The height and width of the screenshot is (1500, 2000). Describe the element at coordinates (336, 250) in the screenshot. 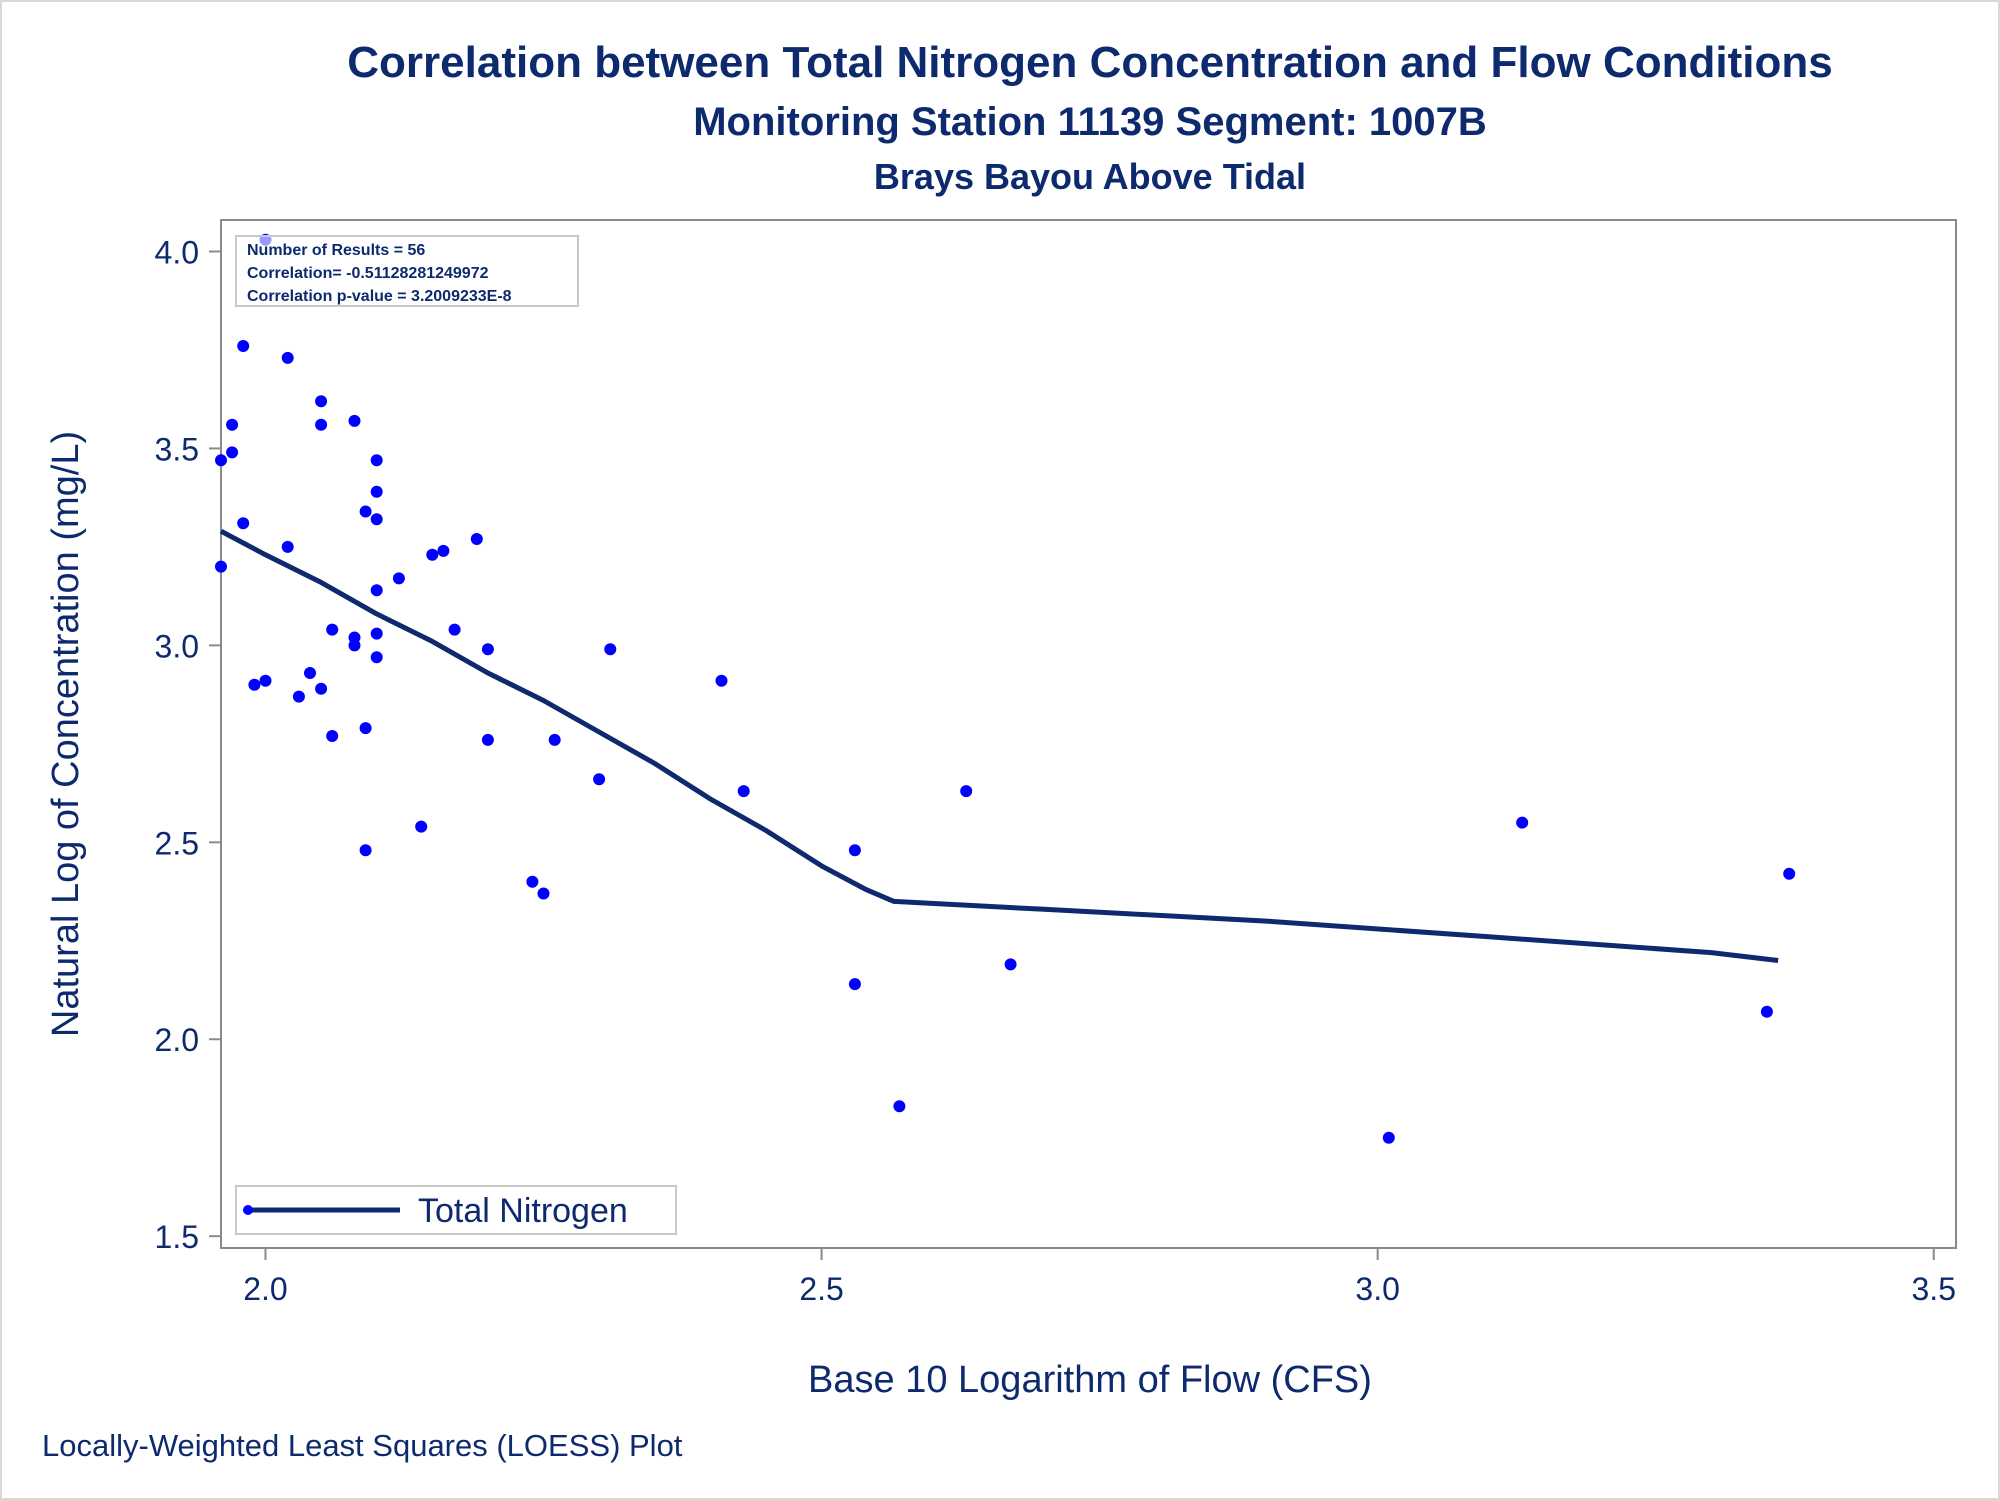

I see `stats-result-count: Number of Results = 56` at that location.